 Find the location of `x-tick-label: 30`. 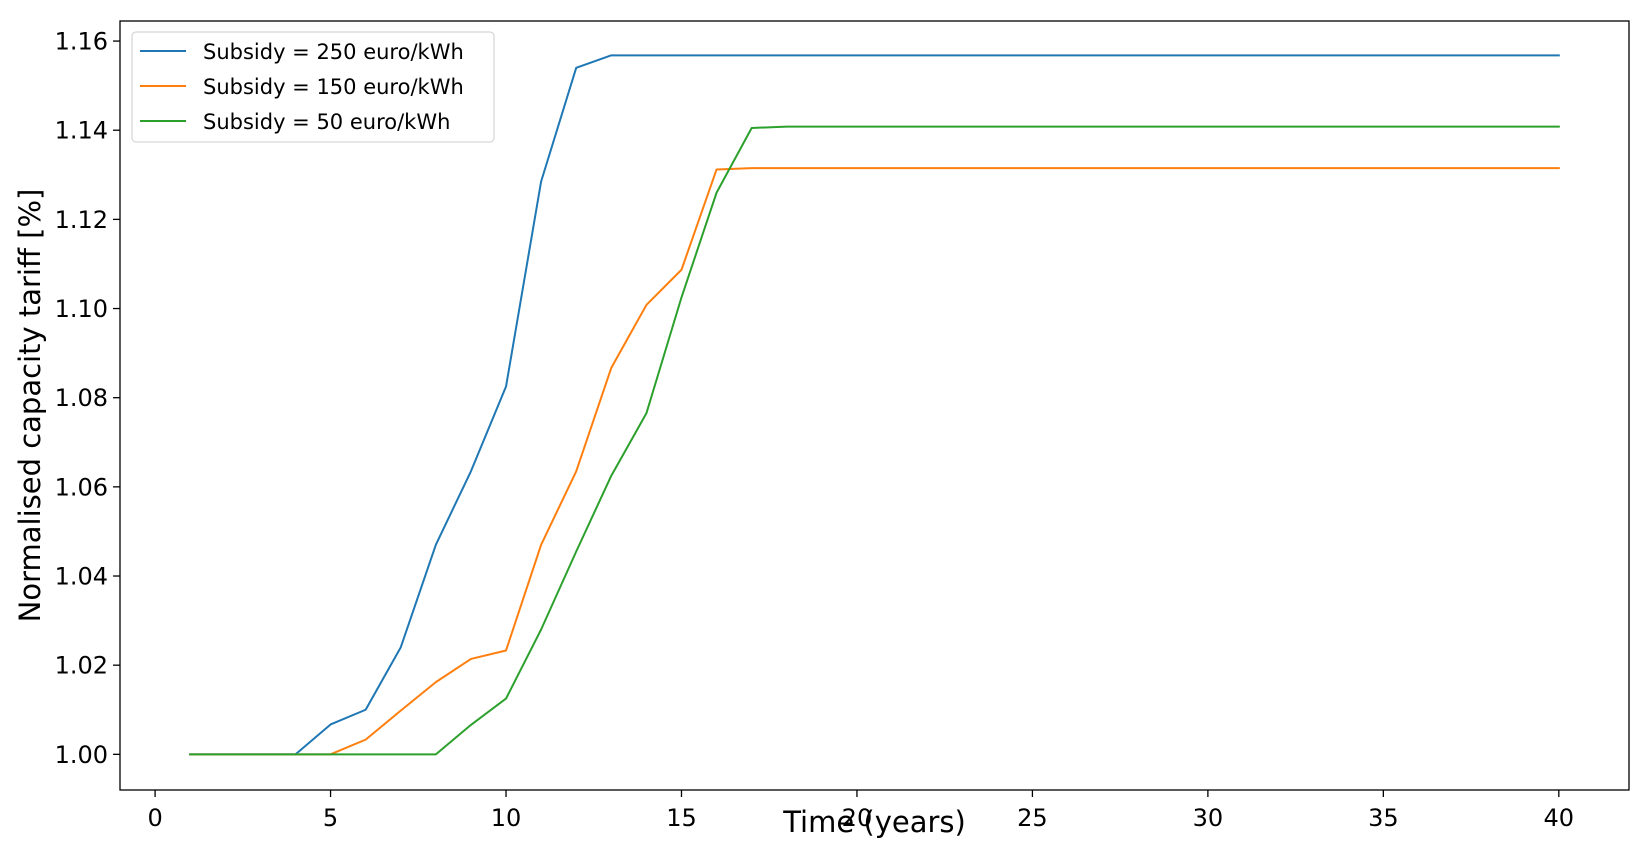

x-tick-label: 30 is located at coordinates (1208, 818).